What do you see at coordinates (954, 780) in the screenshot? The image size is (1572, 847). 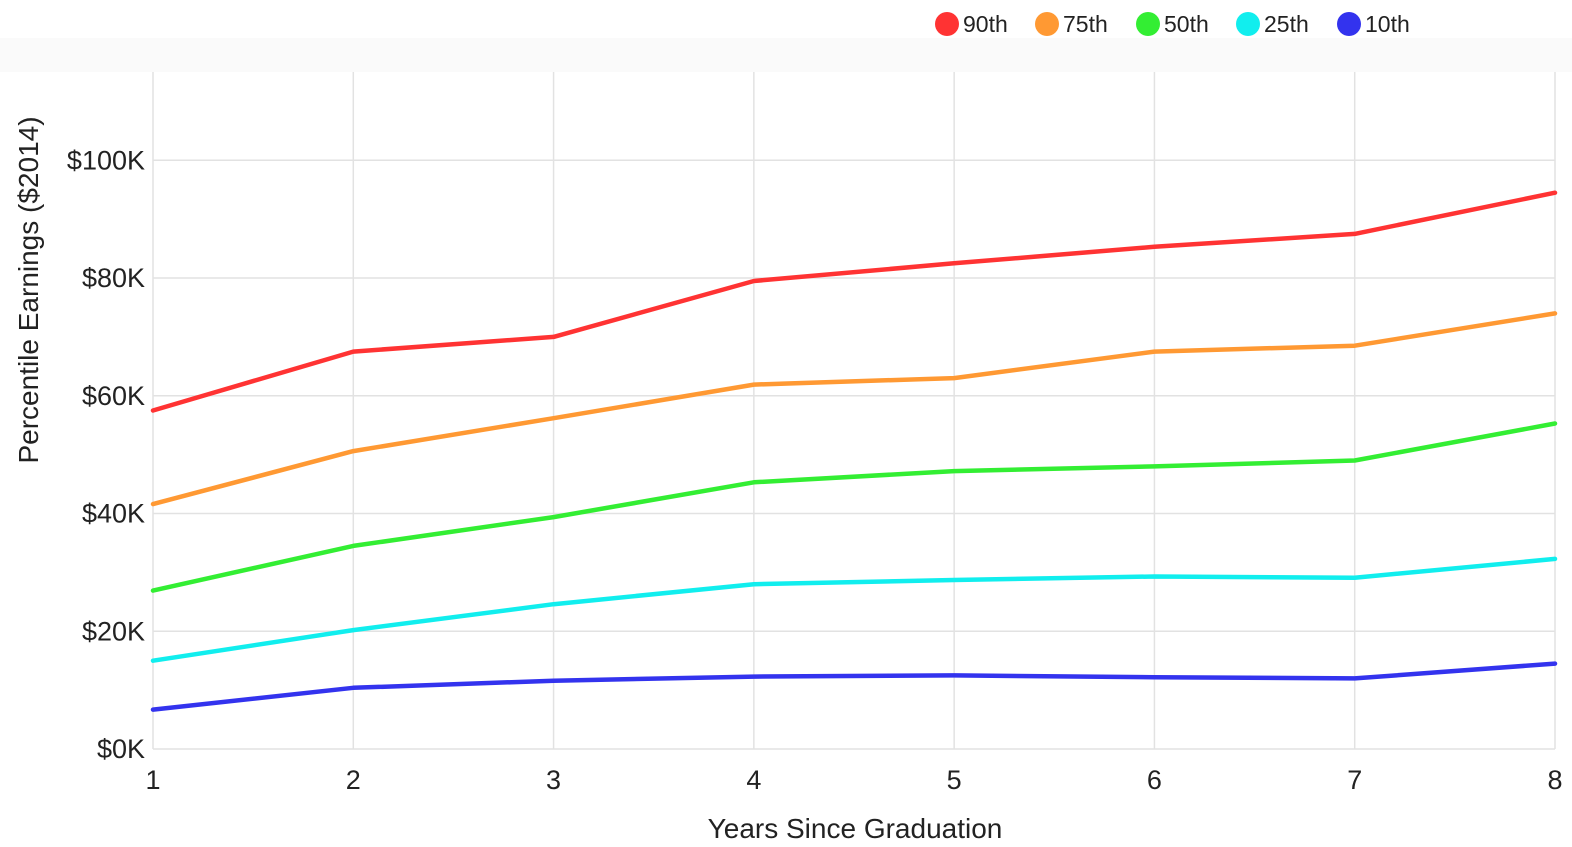 I see `x-tick-label: 5` at bounding box center [954, 780].